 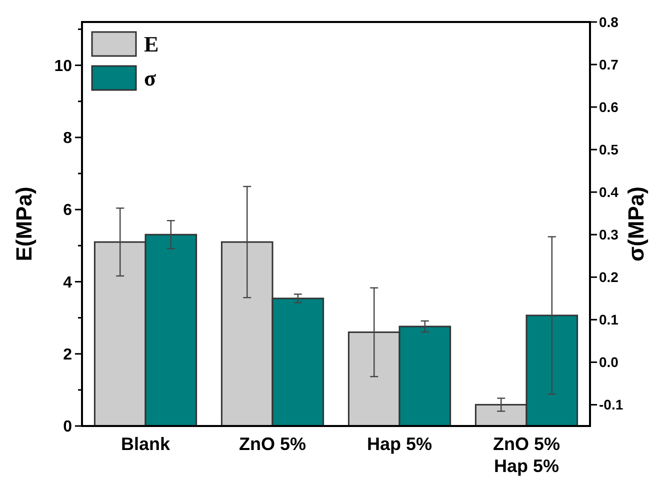 I want to click on x-tick-label: Blank, so click(x=145, y=444).